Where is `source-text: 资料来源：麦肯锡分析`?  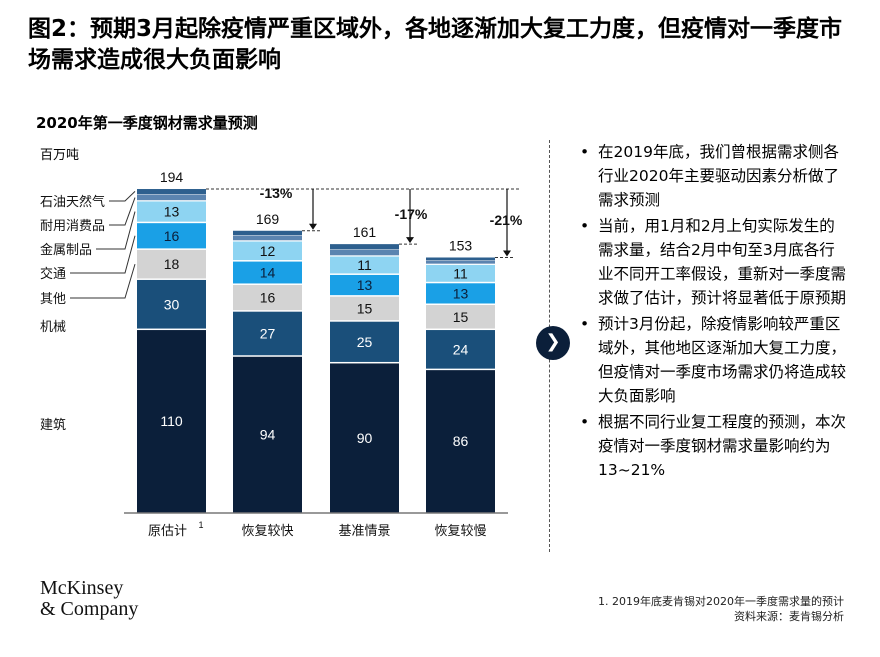
source-text: 资料来源：麦肯锡分析 is located at coordinates (789, 616).